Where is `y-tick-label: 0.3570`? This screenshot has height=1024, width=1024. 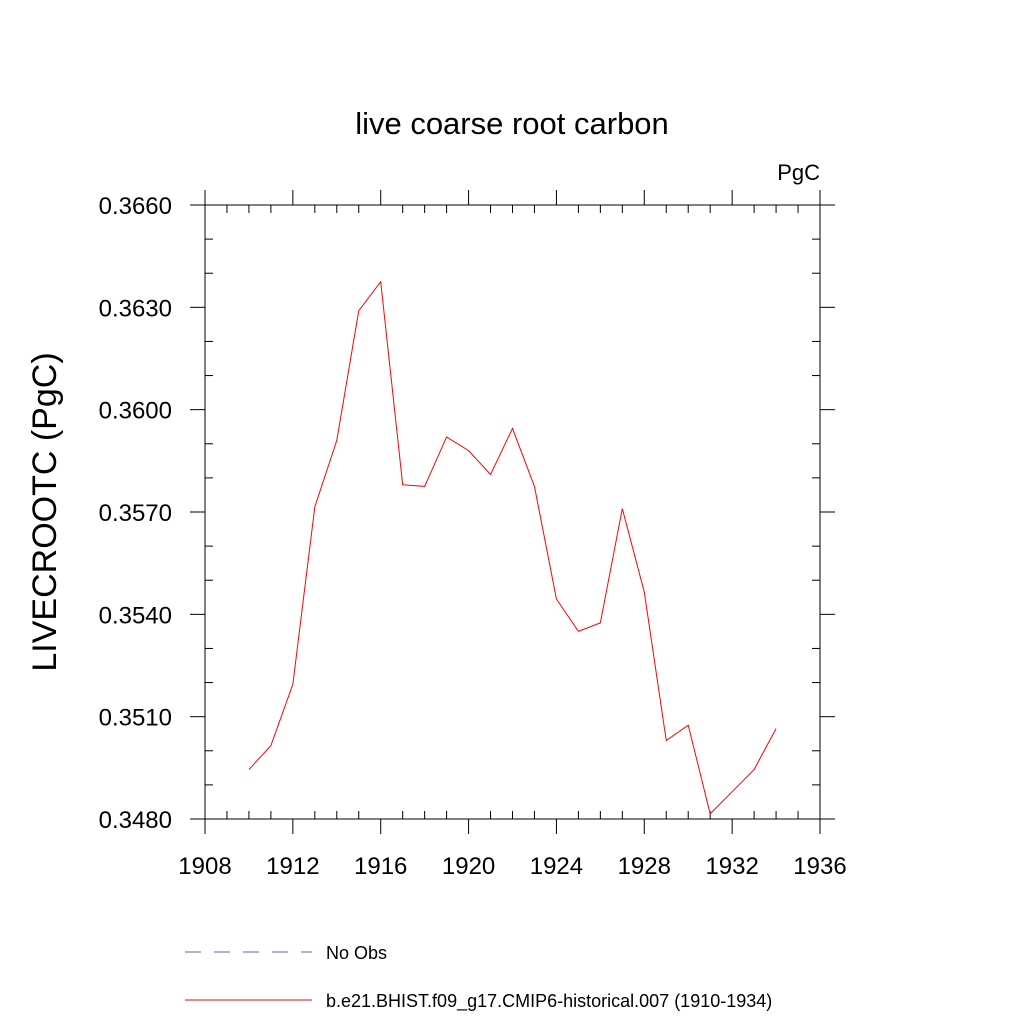 y-tick-label: 0.3570 is located at coordinates (135, 513).